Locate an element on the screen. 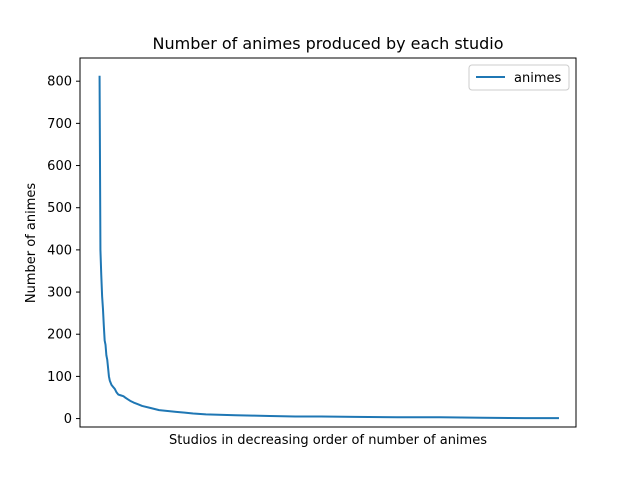 The height and width of the screenshot is (484, 640). y-tick-label: 700 is located at coordinates (59, 124).